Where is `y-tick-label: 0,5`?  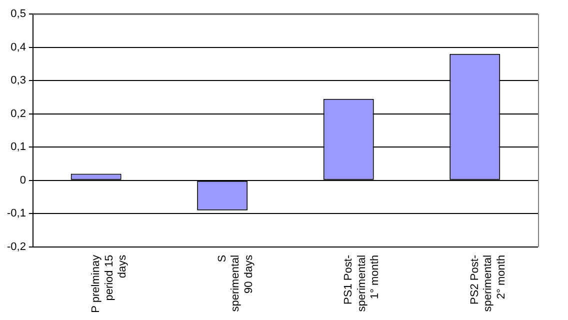 y-tick-label: 0,5 is located at coordinates (18, 14).